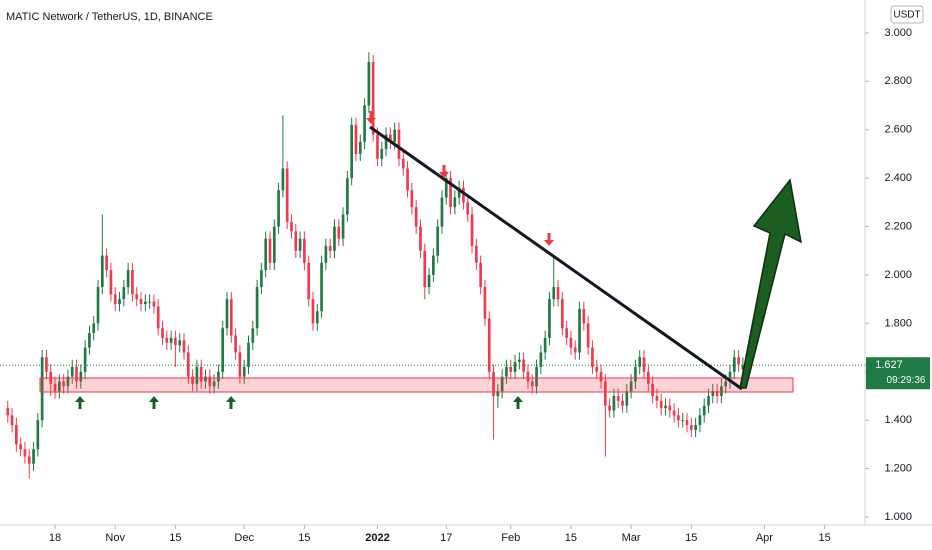  What do you see at coordinates (898, 81) in the screenshot?
I see `y-tick-label: 2.800` at bounding box center [898, 81].